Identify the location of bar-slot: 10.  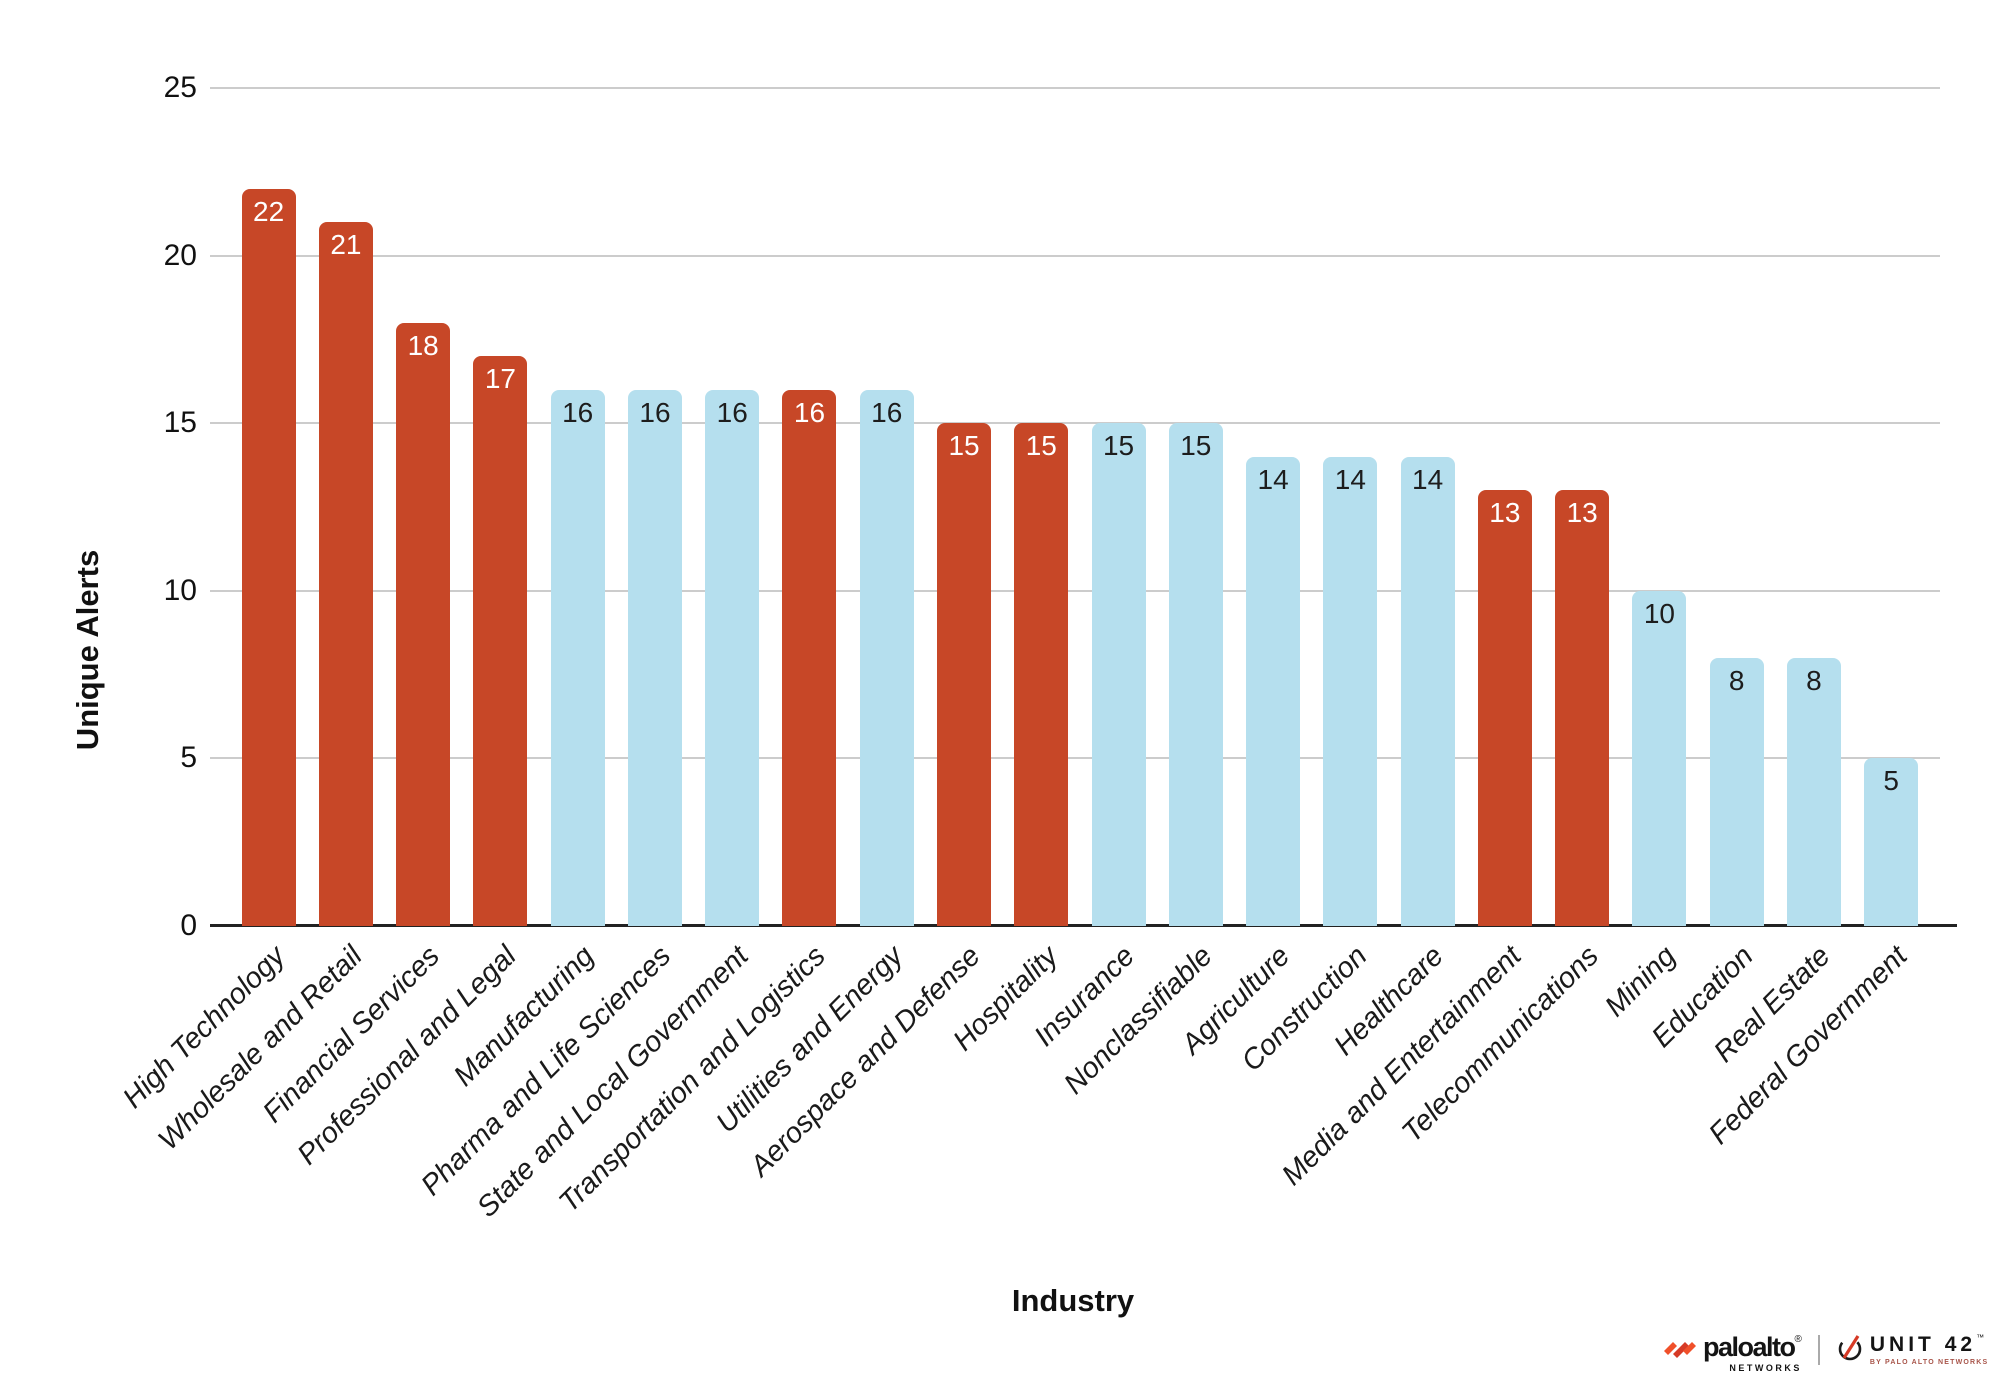
(1659, 507).